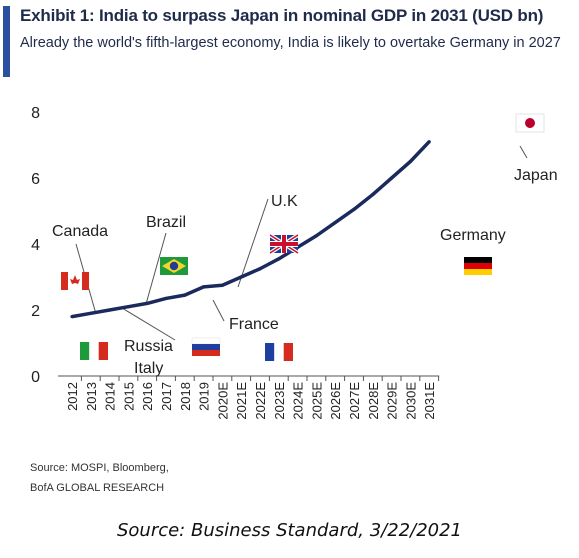 The width and height of the screenshot is (579, 558). What do you see at coordinates (174, 266) in the screenshot?
I see `brazil-flag-icon` at bounding box center [174, 266].